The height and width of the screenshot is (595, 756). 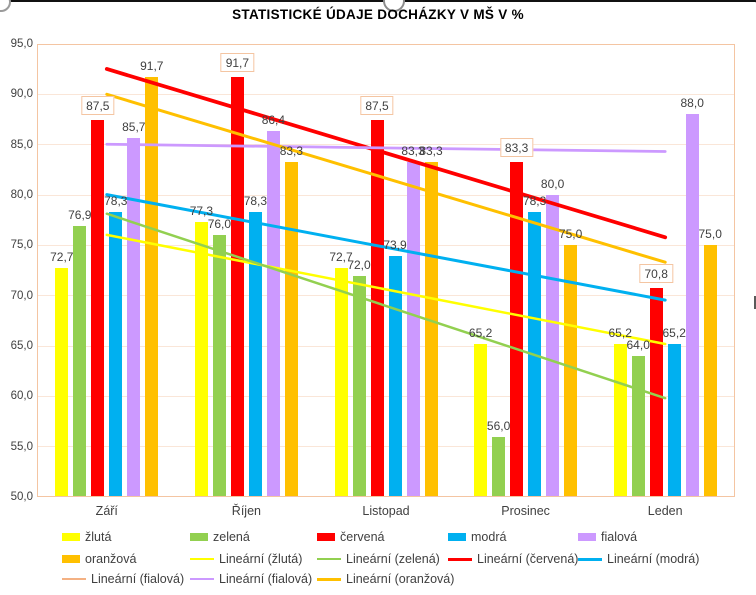 What do you see at coordinates (219, 365) in the screenshot?
I see `bar-zelená-Říjen` at bounding box center [219, 365].